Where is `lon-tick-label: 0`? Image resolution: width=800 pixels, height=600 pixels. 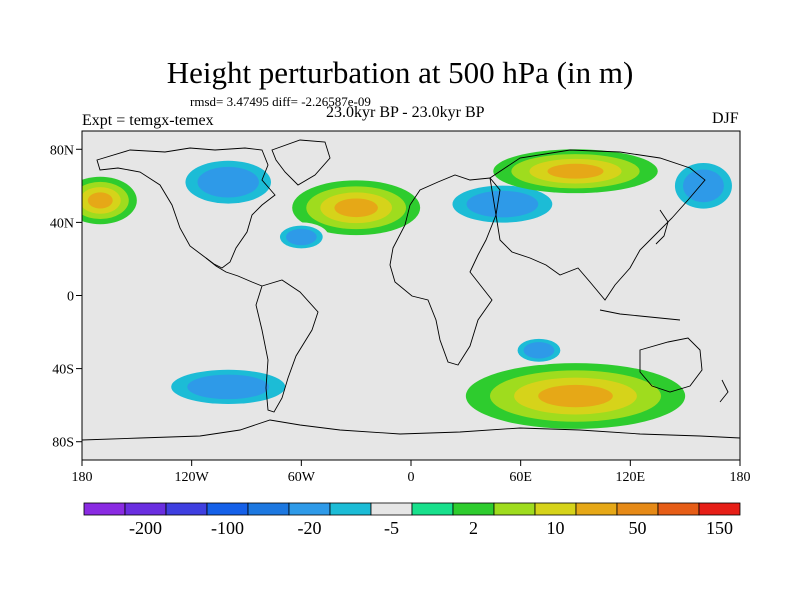 lon-tick-label: 0 is located at coordinates (411, 477).